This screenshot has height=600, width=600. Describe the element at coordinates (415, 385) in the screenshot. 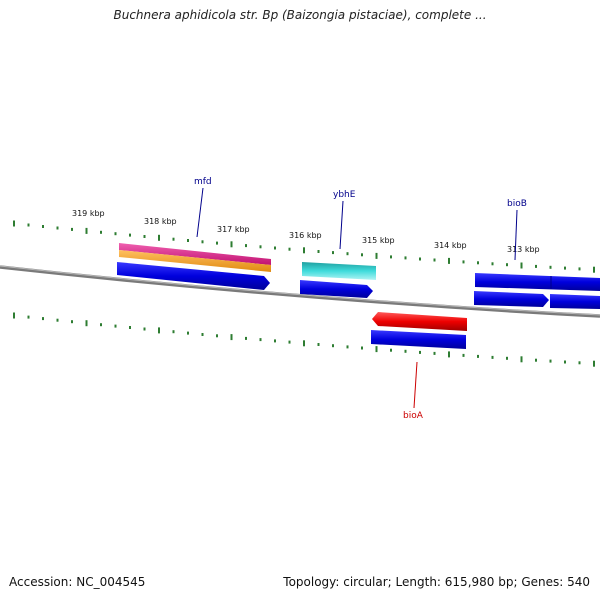

I see `bioA-leader-line` at that location.